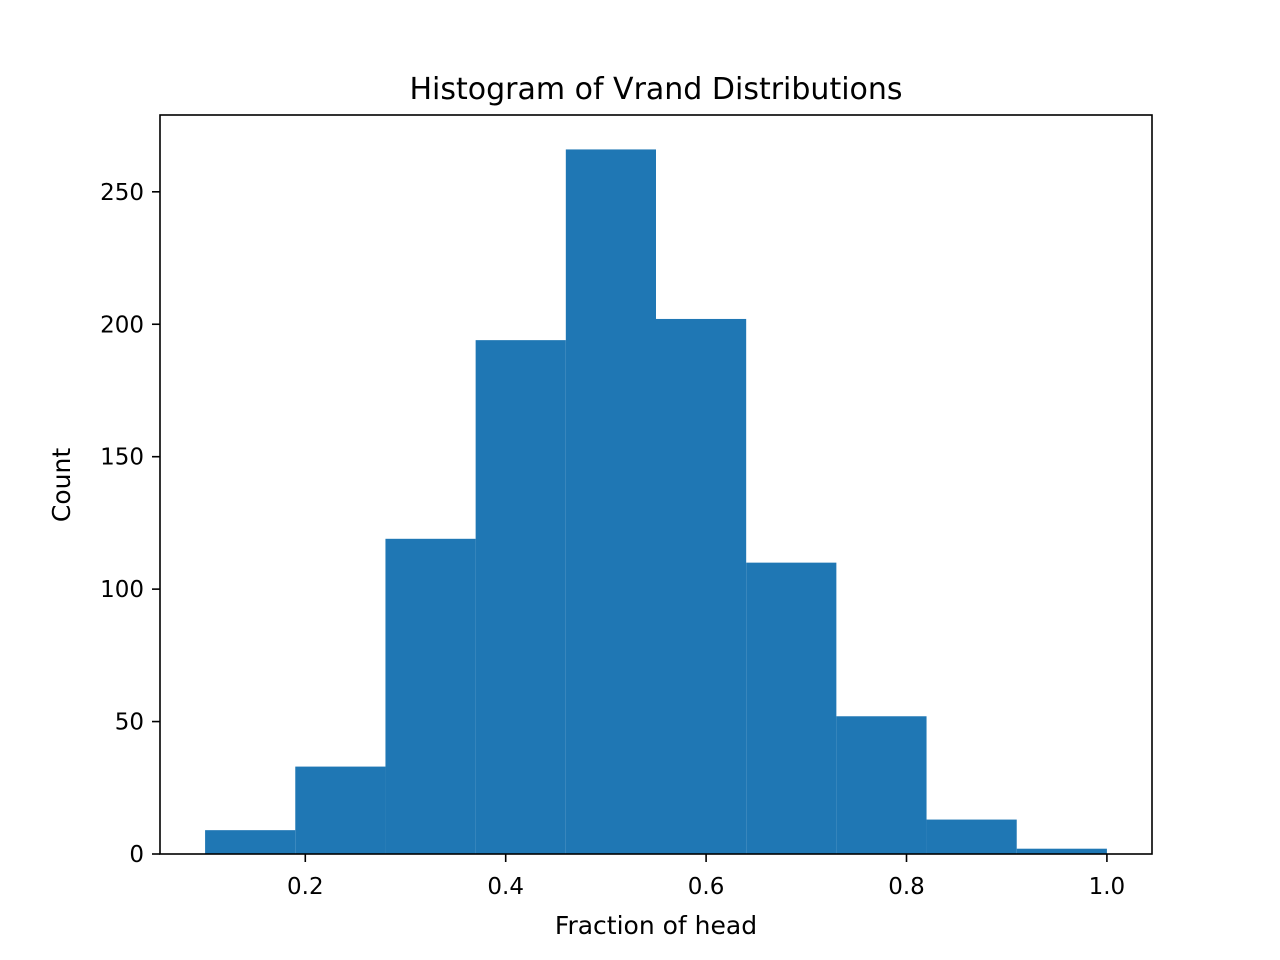 The image size is (1280, 960). Describe the element at coordinates (136, 855) in the screenshot. I see `y-tick-label: 0` at that location.